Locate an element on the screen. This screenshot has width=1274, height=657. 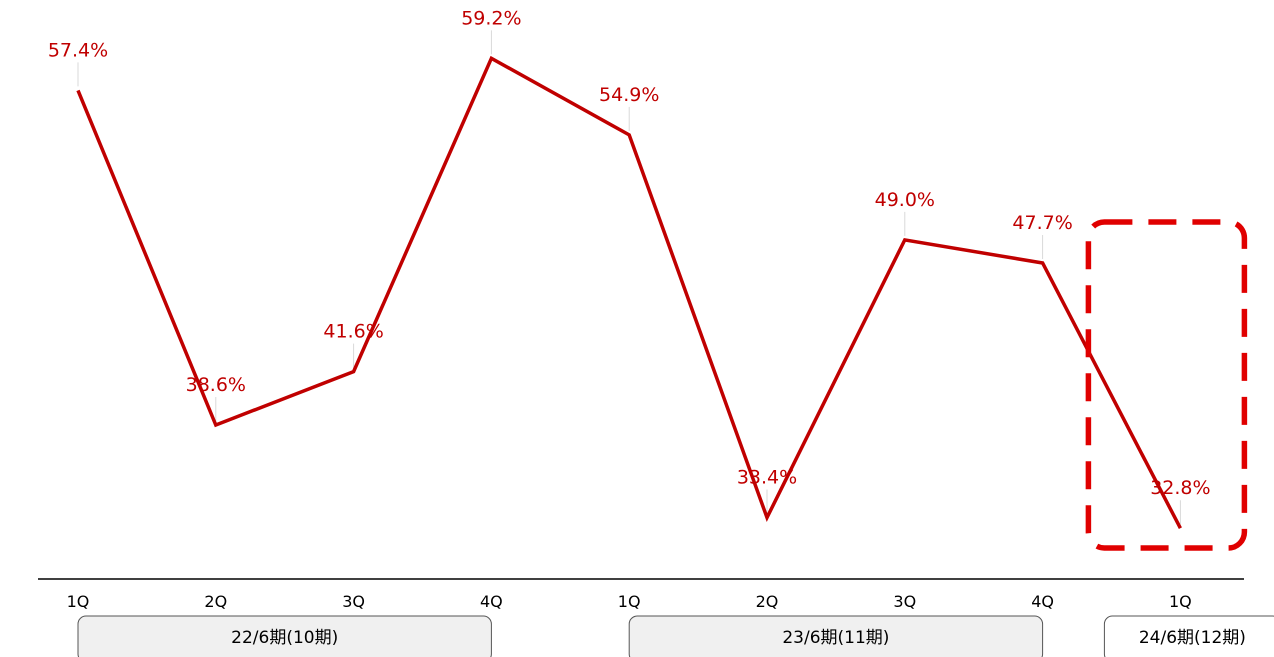
data-label: 33.4% is located at coordinates (767, 478).